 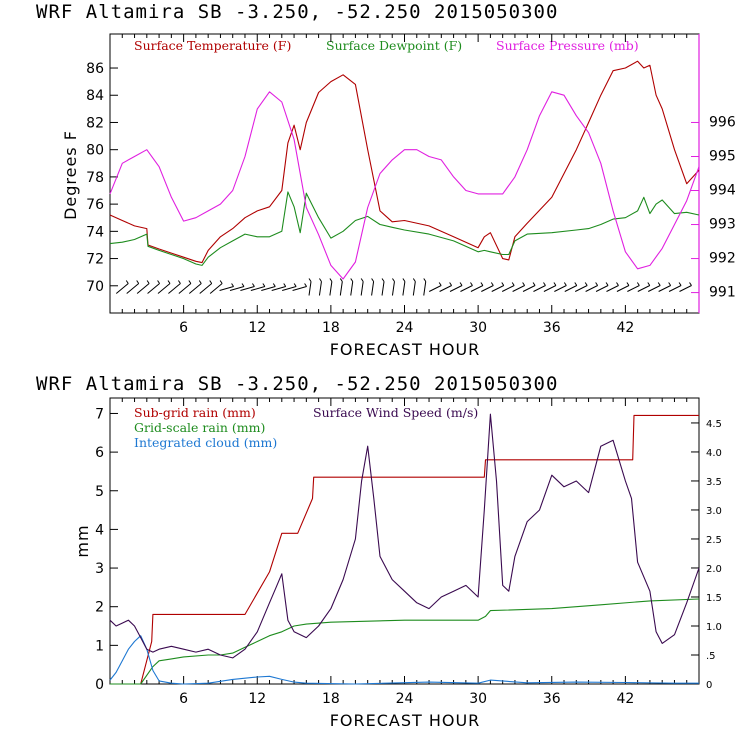 What do you see at coordinates (714, 482) in the screenshot?
I see `bottom-y2-tick-label: 3.5` at bounding box center [714, 482].